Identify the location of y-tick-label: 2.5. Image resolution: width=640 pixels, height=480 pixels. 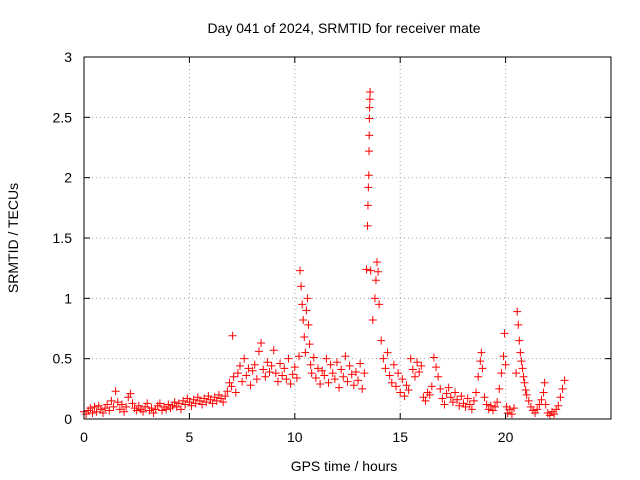
(63, 117).